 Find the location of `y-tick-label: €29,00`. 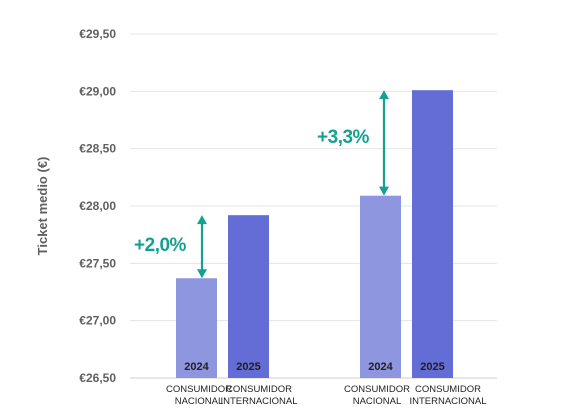

y-tick-label: €29,00 is located at coordinates (97, 91).